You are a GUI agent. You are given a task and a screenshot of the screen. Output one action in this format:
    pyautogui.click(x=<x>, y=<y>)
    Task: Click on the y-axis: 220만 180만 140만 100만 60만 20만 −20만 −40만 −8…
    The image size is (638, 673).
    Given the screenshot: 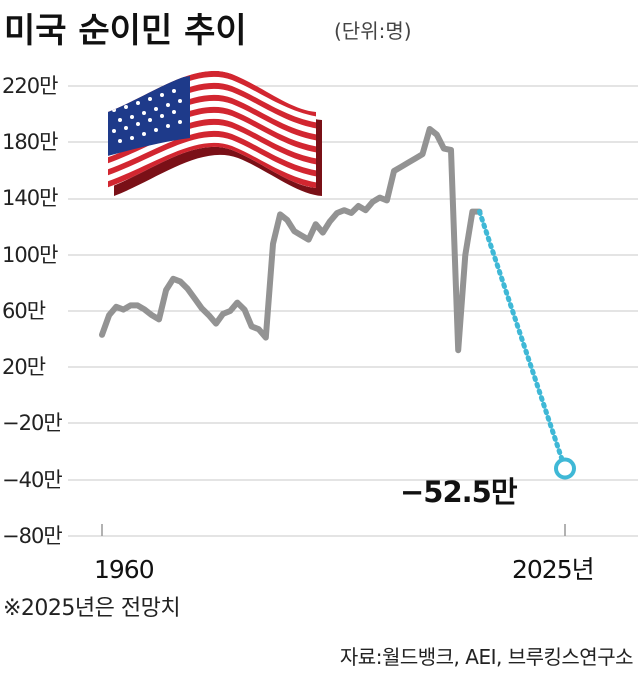 What is the action you would take?
    pyautogui.click(x=32, y=311)
    